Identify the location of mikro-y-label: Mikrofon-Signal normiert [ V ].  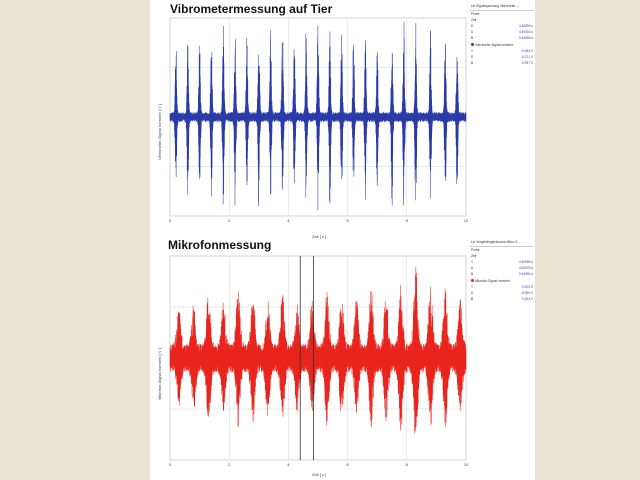
(159, 374).